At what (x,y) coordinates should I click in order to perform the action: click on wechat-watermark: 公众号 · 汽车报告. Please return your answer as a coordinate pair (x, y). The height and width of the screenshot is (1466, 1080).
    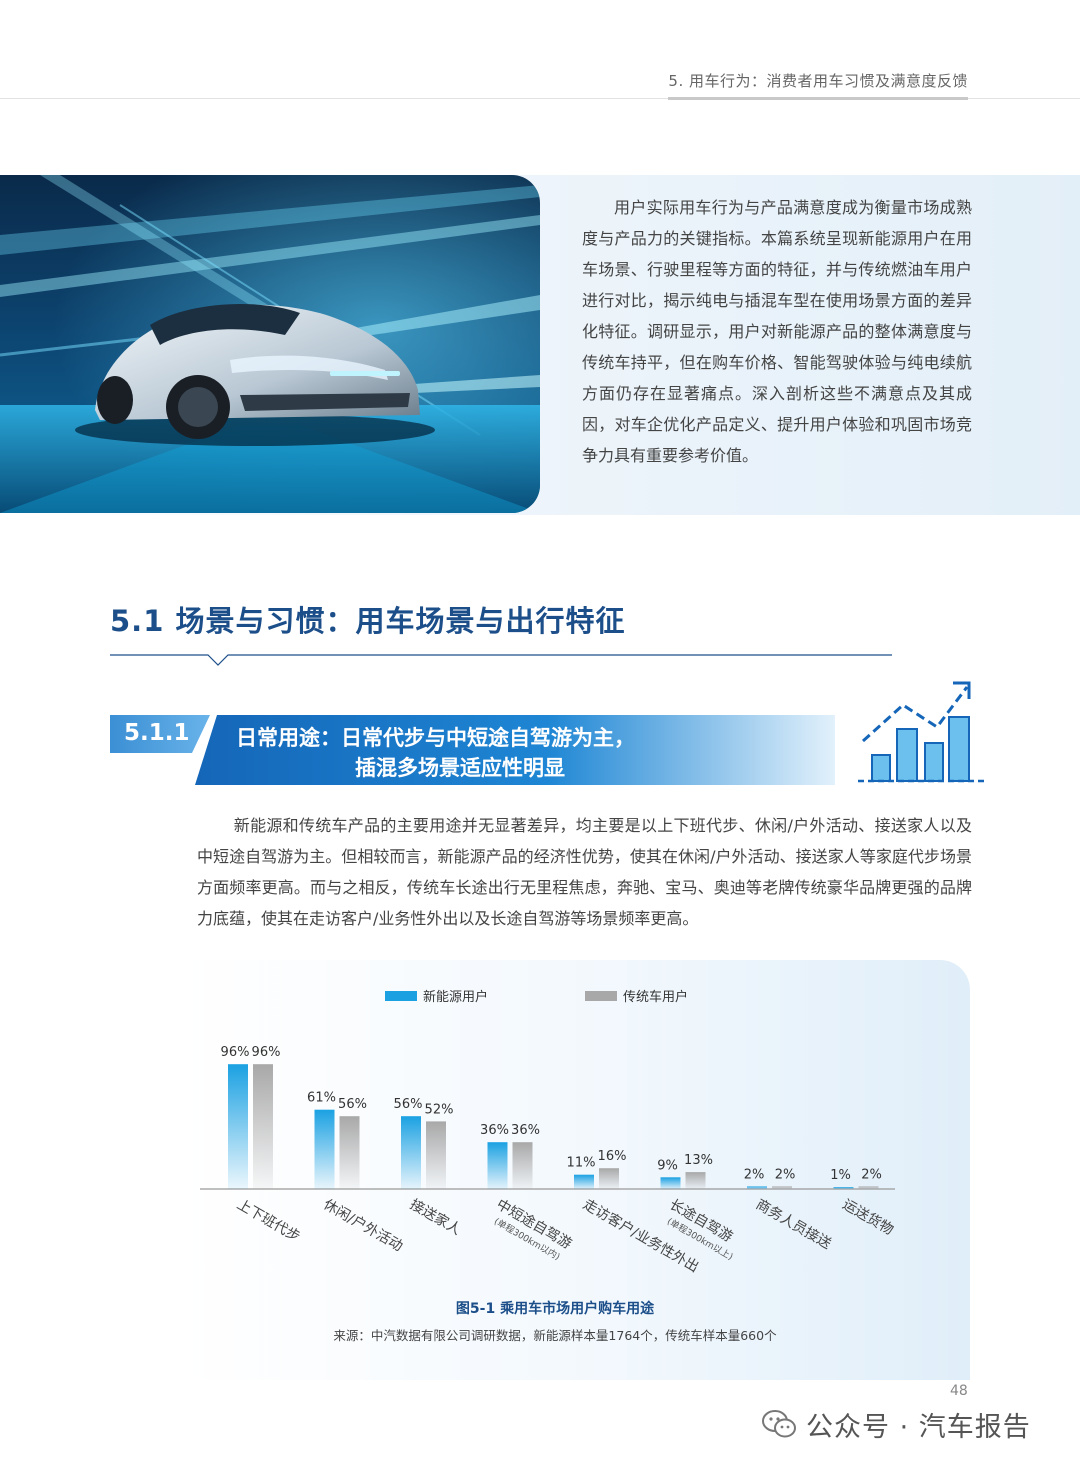
    Looking at the image, I should click on (896, 1424).